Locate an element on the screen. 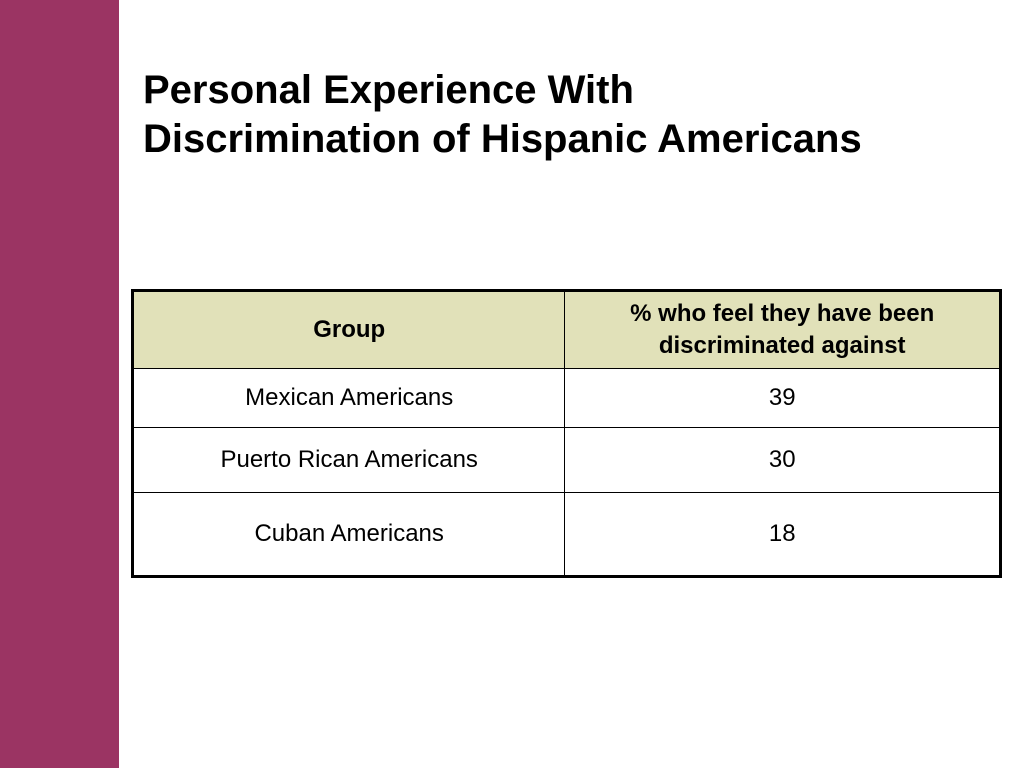  table-row: Cuban Americans 18 is located at coordinates (566, 534).